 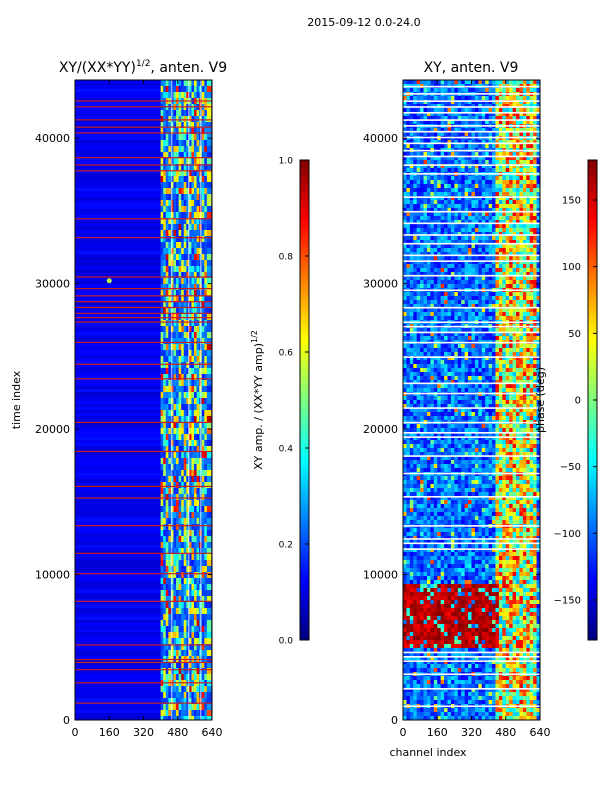 What do you see at coordinates (143, 342) in the screenshot?
I see `amp-flagged-row` at bounding box center [143, 342].